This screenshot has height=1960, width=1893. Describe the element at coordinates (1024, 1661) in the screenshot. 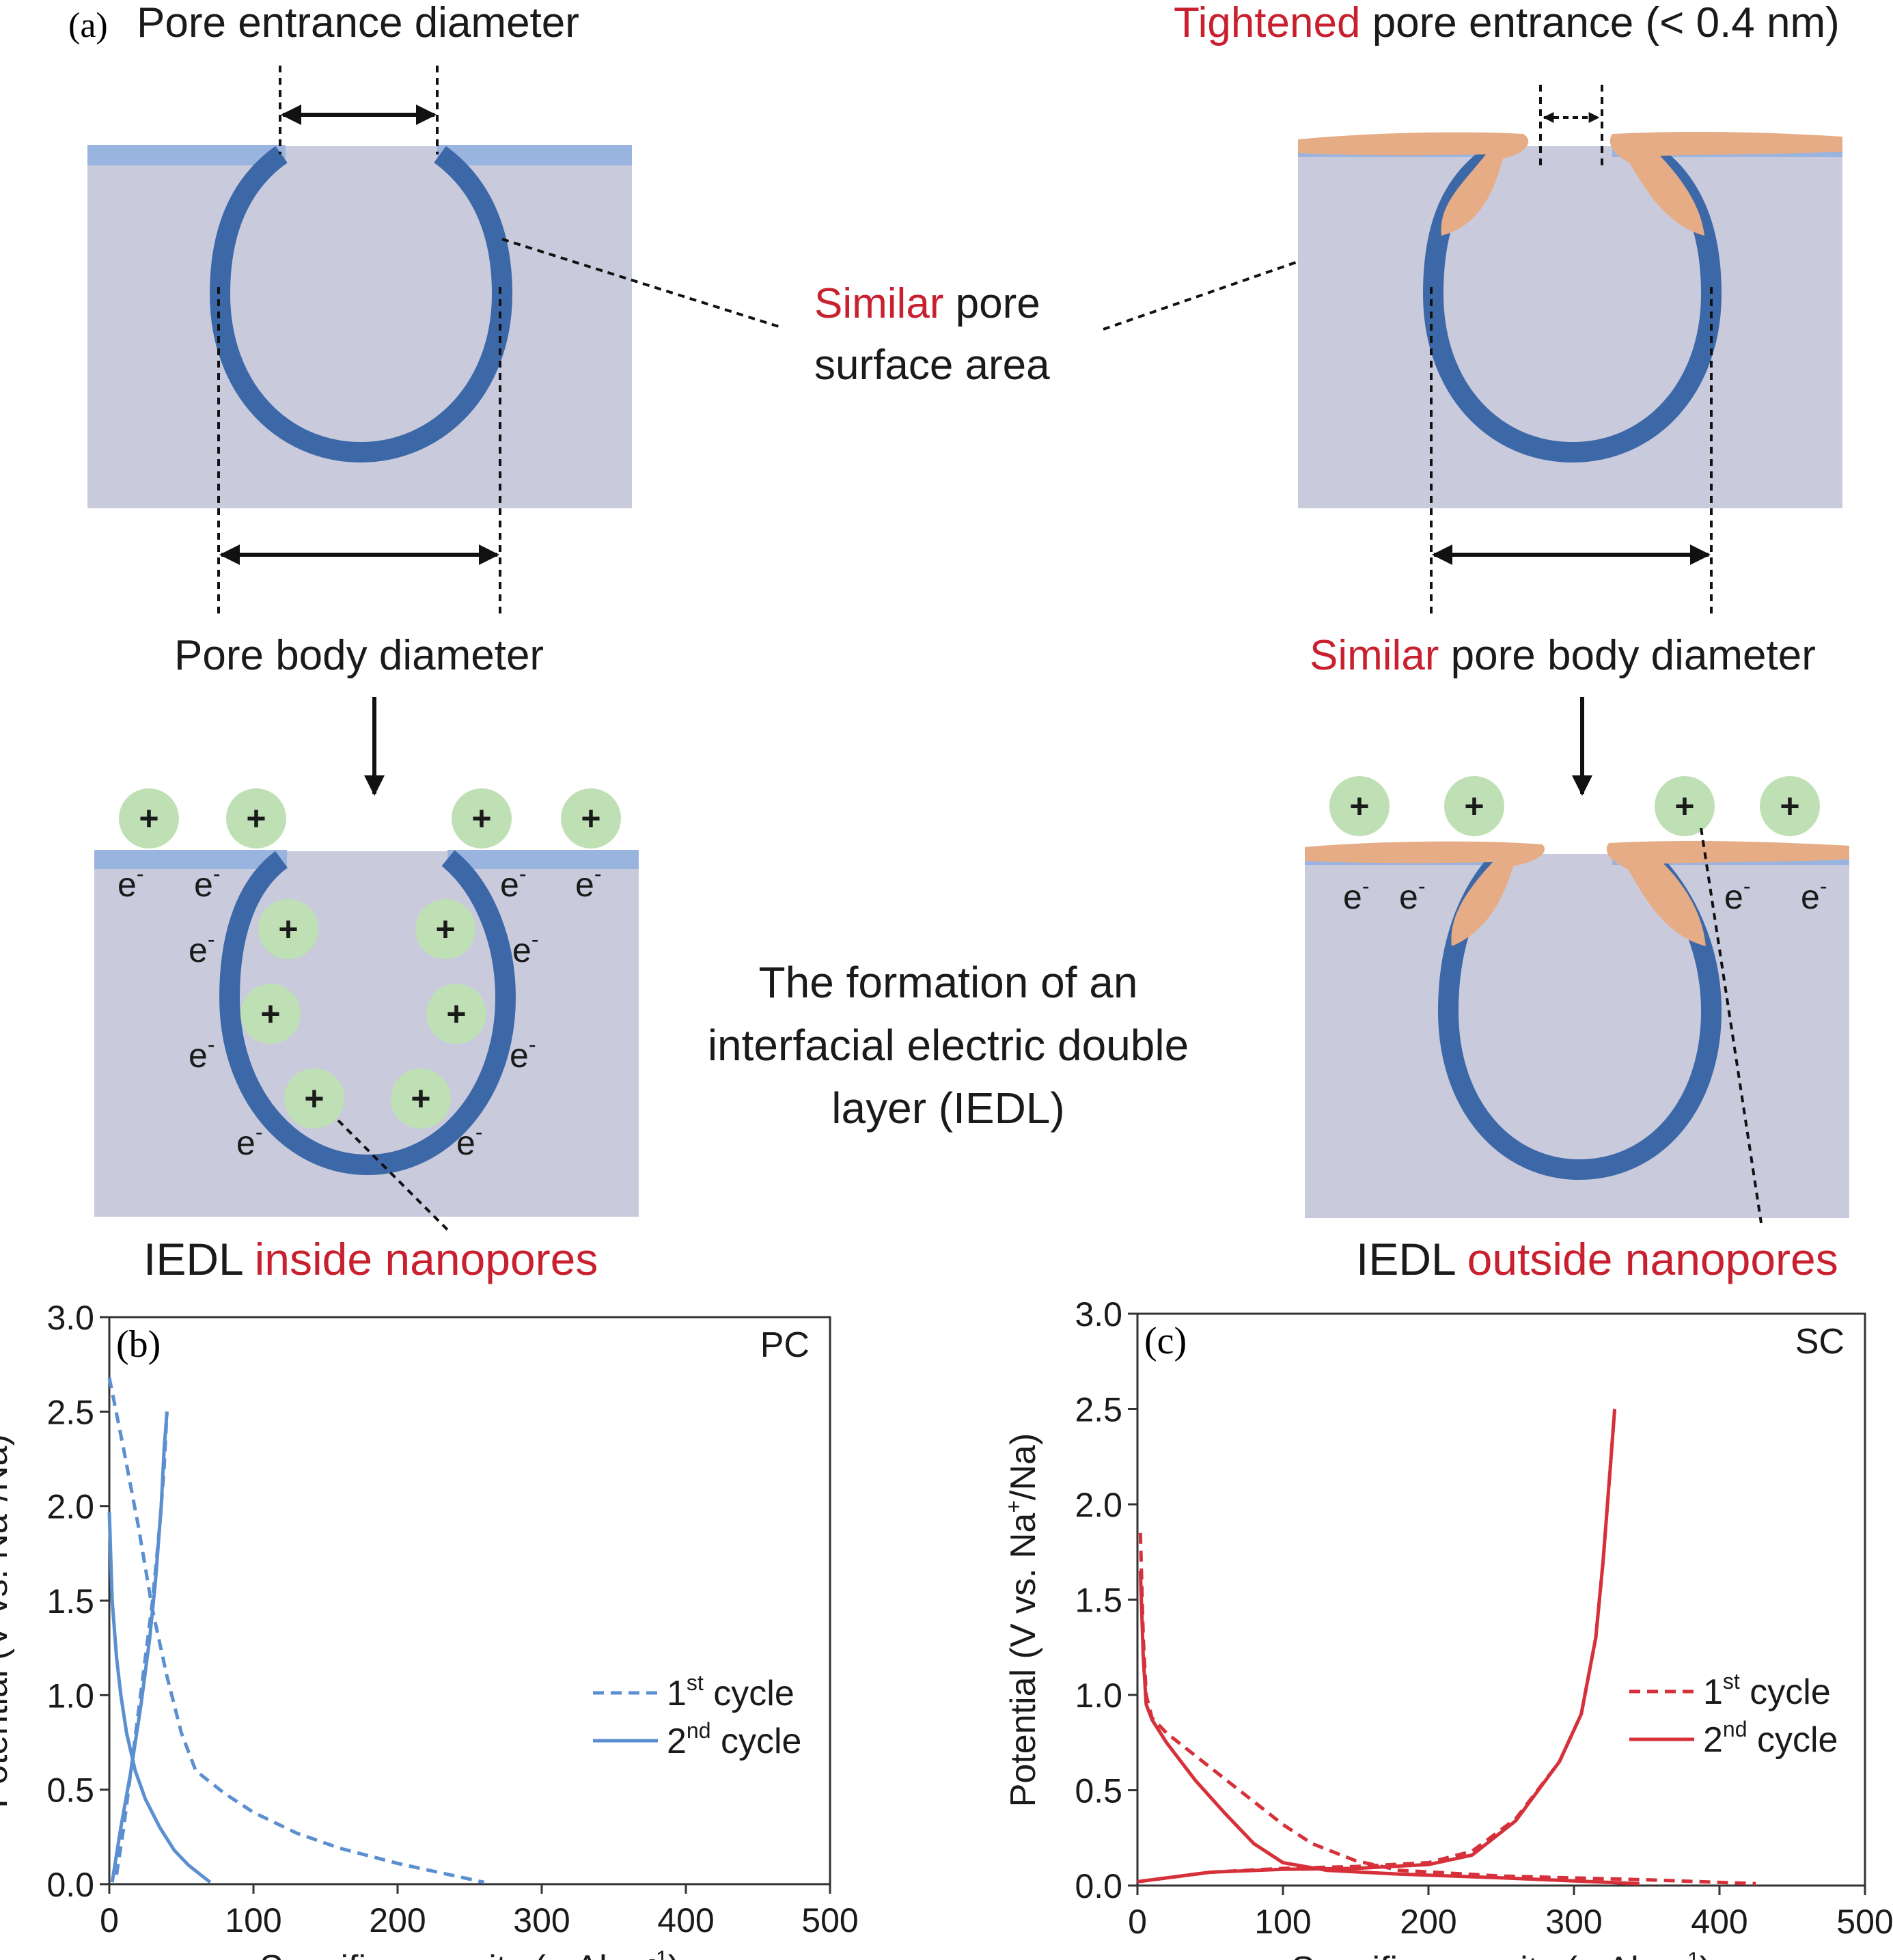

I see `y-axis-label-main: Potential (V vs. Na` at that location.